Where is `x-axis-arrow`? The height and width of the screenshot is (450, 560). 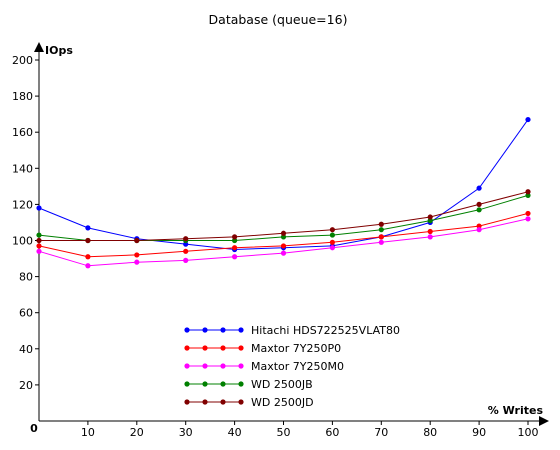
x-axis-arrow is located at coordinates (544, 421).